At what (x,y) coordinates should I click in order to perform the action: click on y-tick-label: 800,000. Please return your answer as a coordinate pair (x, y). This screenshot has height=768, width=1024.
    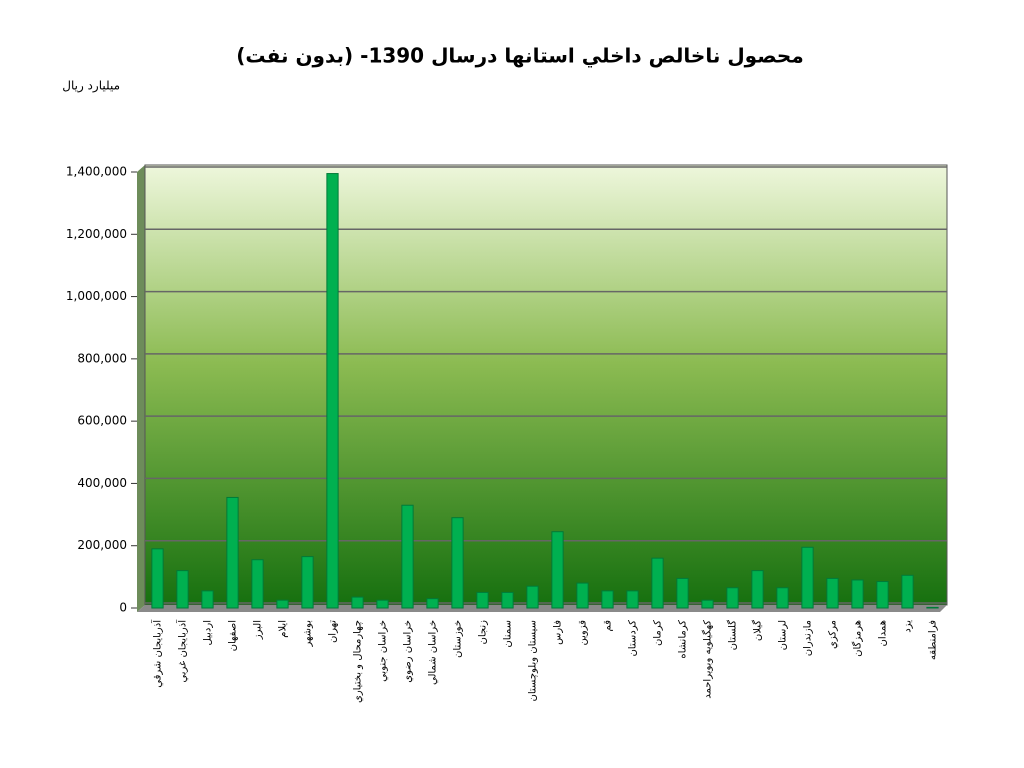
    Looking at the image, I should click on (102, 358).